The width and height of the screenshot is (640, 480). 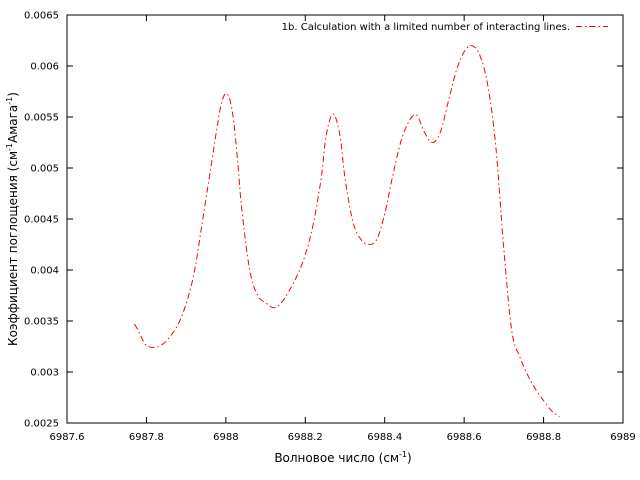 I want to click on y-tick-label: 0.0025, so click(x=41, y=424).